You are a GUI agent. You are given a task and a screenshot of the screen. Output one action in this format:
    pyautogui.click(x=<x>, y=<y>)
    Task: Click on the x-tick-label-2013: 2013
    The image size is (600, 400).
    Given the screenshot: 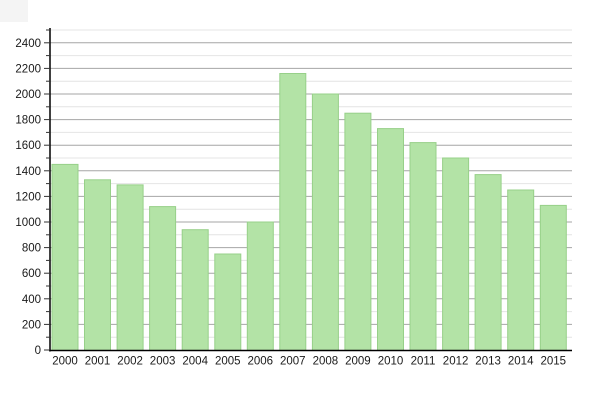 What is the action you would take?
    pyautogui.click(x=488, y=362)
    